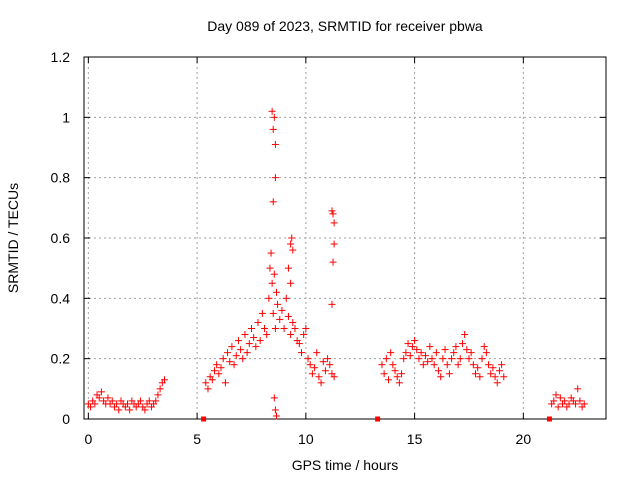 The height and width of the screenshot is (480, 640). What do you see at coordinates (61, 57) in the screenshot?
I see `y-tick-label: 1.2` at bounding box center [61, 57].